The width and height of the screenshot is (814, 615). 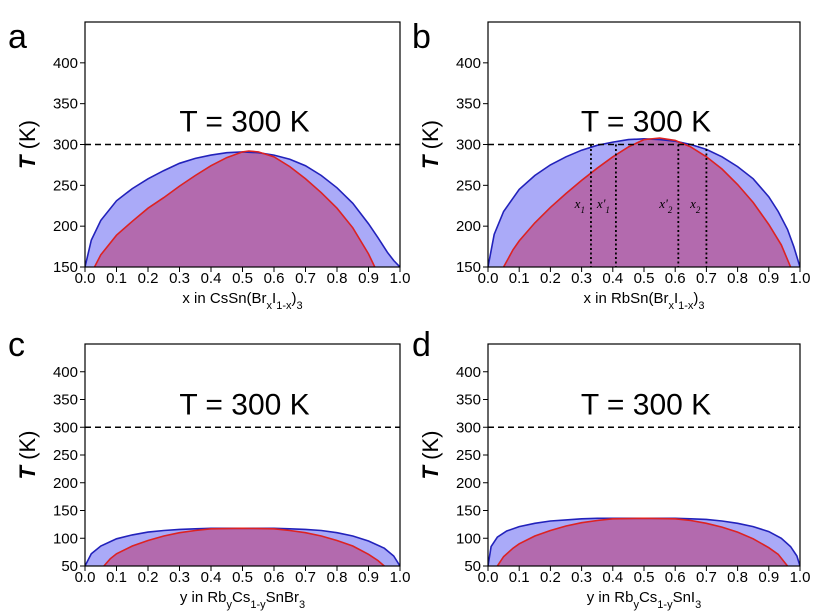 I want to click on x-axis-label: y in RbyCs1-ySnBr3, so click(x=242, y=600).